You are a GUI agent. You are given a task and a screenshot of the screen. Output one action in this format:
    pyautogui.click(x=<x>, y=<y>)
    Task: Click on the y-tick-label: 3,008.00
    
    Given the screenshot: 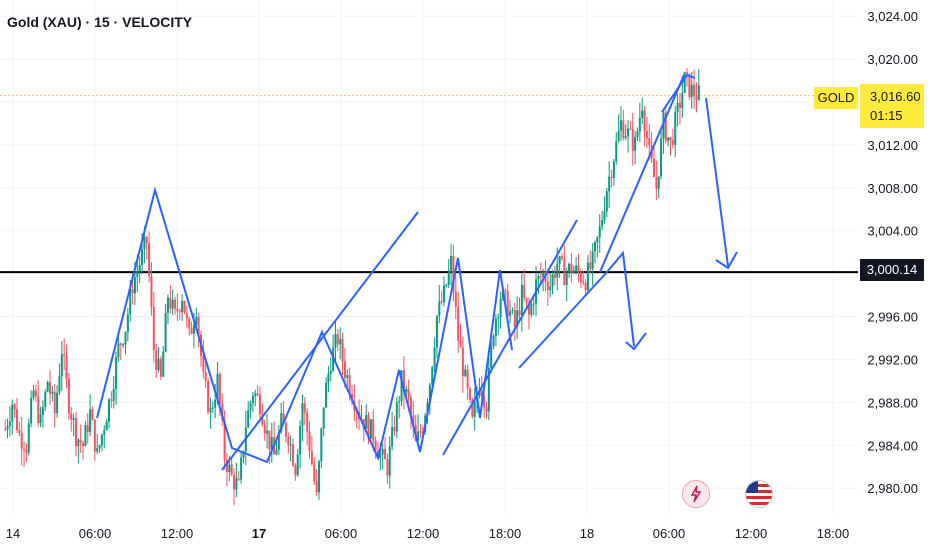 What is the action you would take?
    pyautogui.click(x=892, y=188)
    